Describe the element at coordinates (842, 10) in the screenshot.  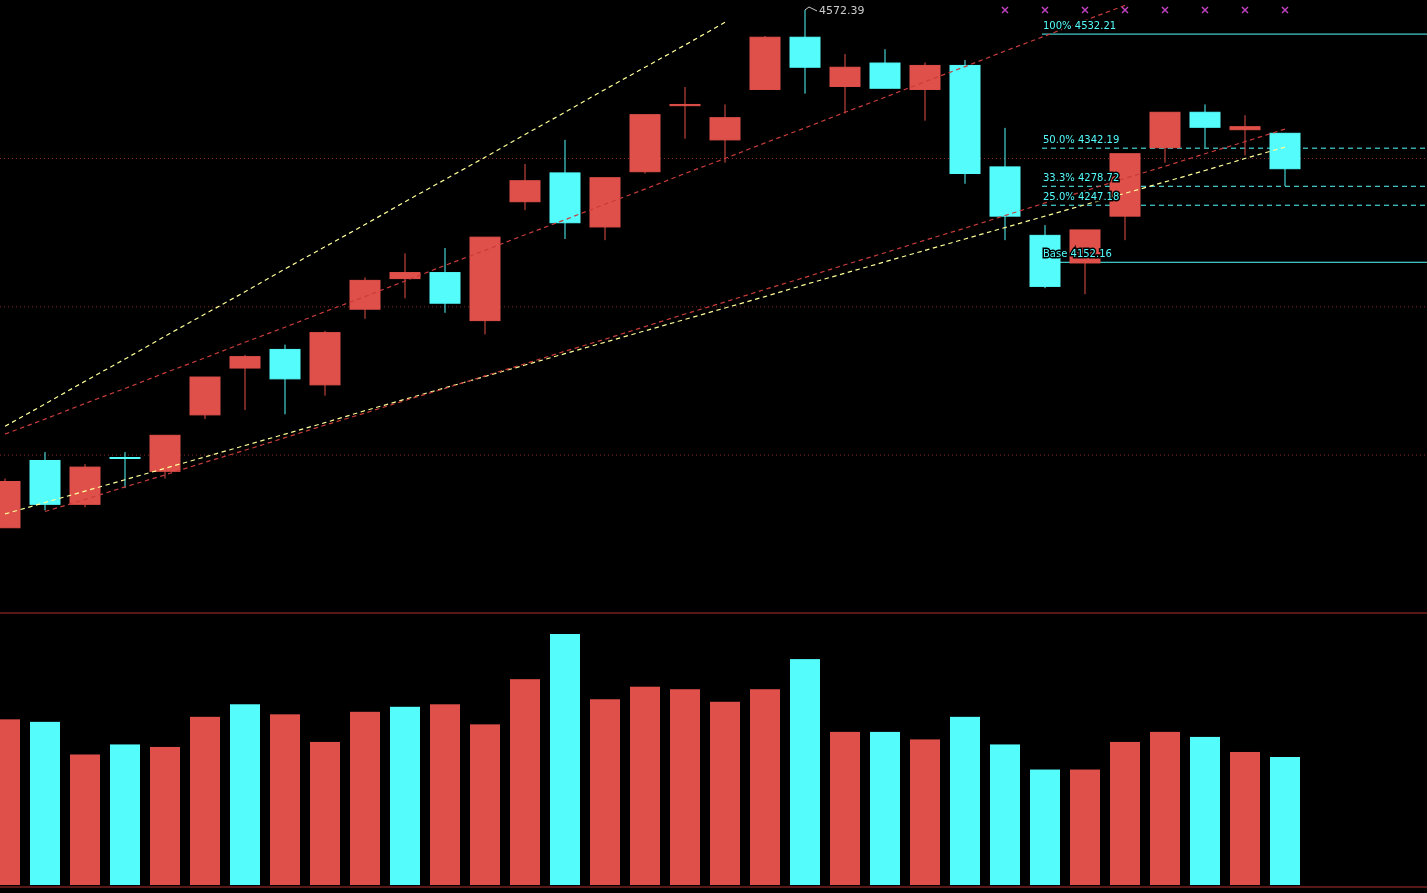
I see `annotation: 4572.39` at that location.